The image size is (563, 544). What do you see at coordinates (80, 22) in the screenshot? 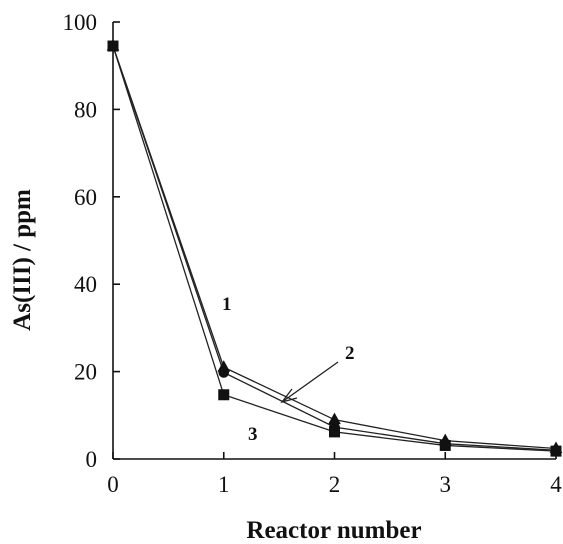
I see `y-tick-label: 100` at bounding box center [80, 22].